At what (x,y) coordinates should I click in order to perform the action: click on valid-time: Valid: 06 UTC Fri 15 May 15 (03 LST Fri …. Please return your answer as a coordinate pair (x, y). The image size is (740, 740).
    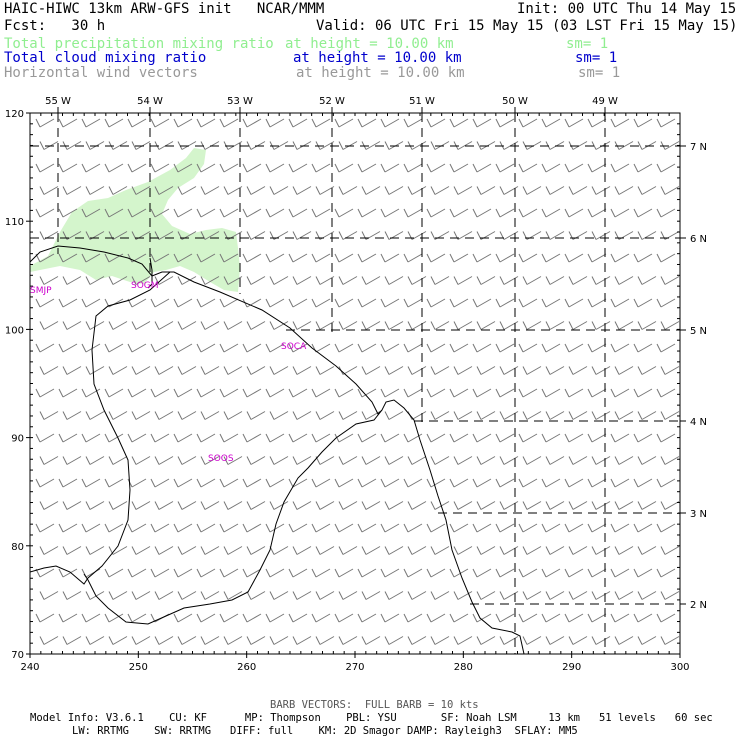
    Looking at the image, I should click on (527, 26).